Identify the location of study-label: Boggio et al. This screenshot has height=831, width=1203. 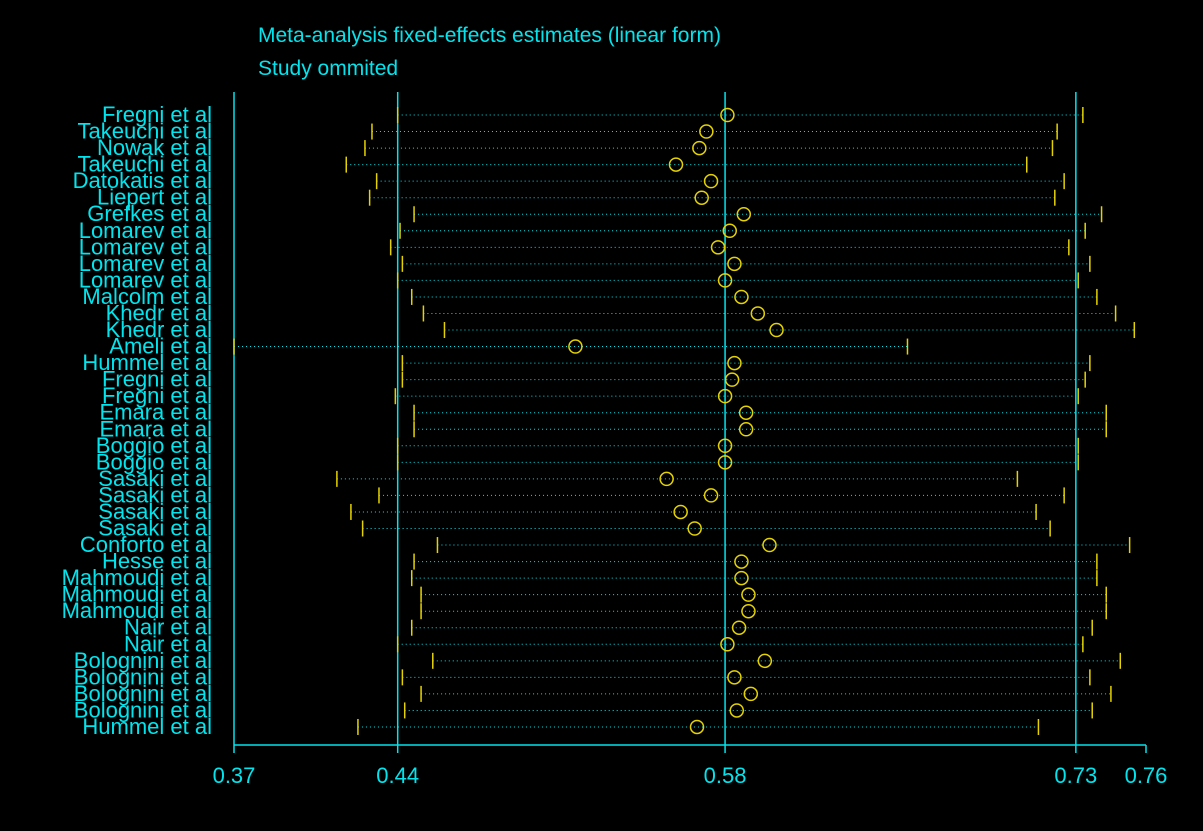
(154, 445).